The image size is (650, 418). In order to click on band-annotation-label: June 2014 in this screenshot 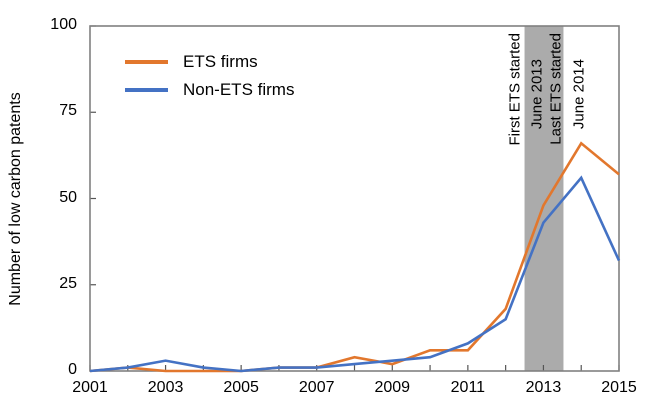, I will do `click(578, 94)`.